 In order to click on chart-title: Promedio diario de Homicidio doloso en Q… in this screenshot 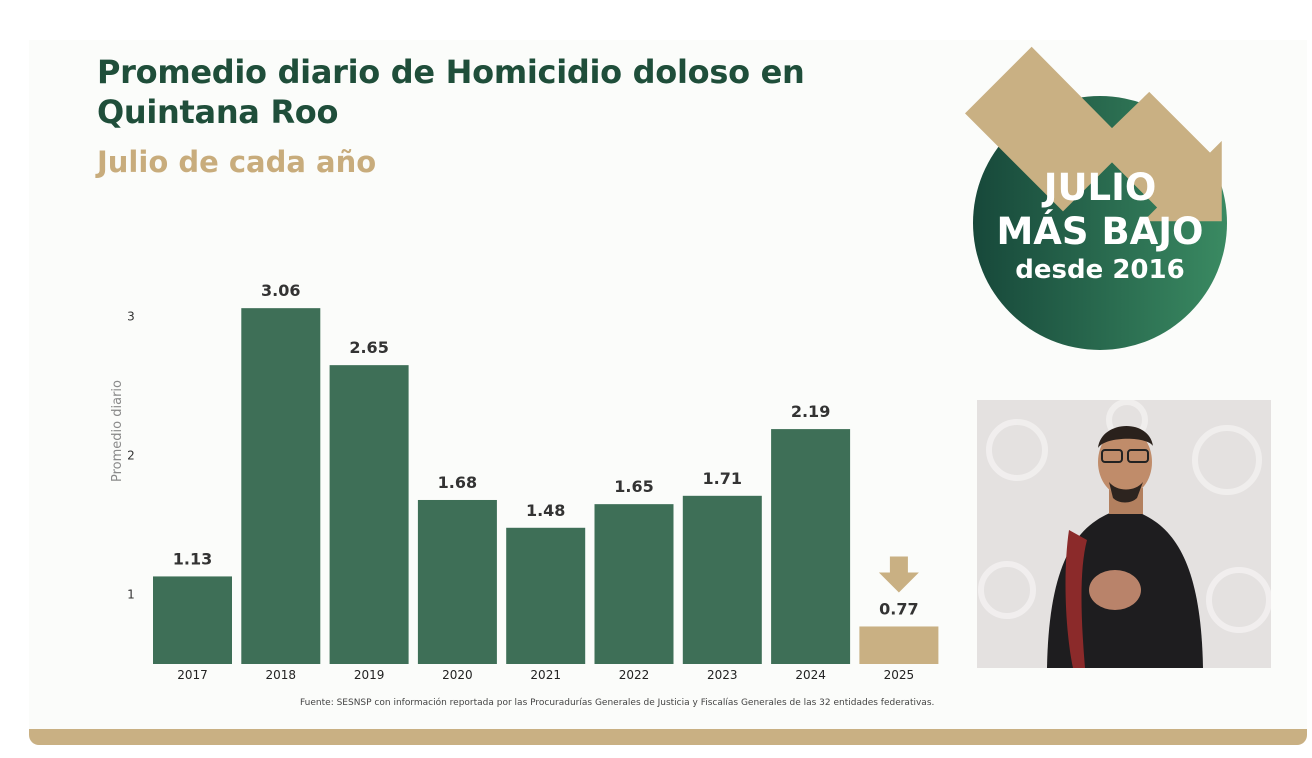, I will do `click(451, 92)`.